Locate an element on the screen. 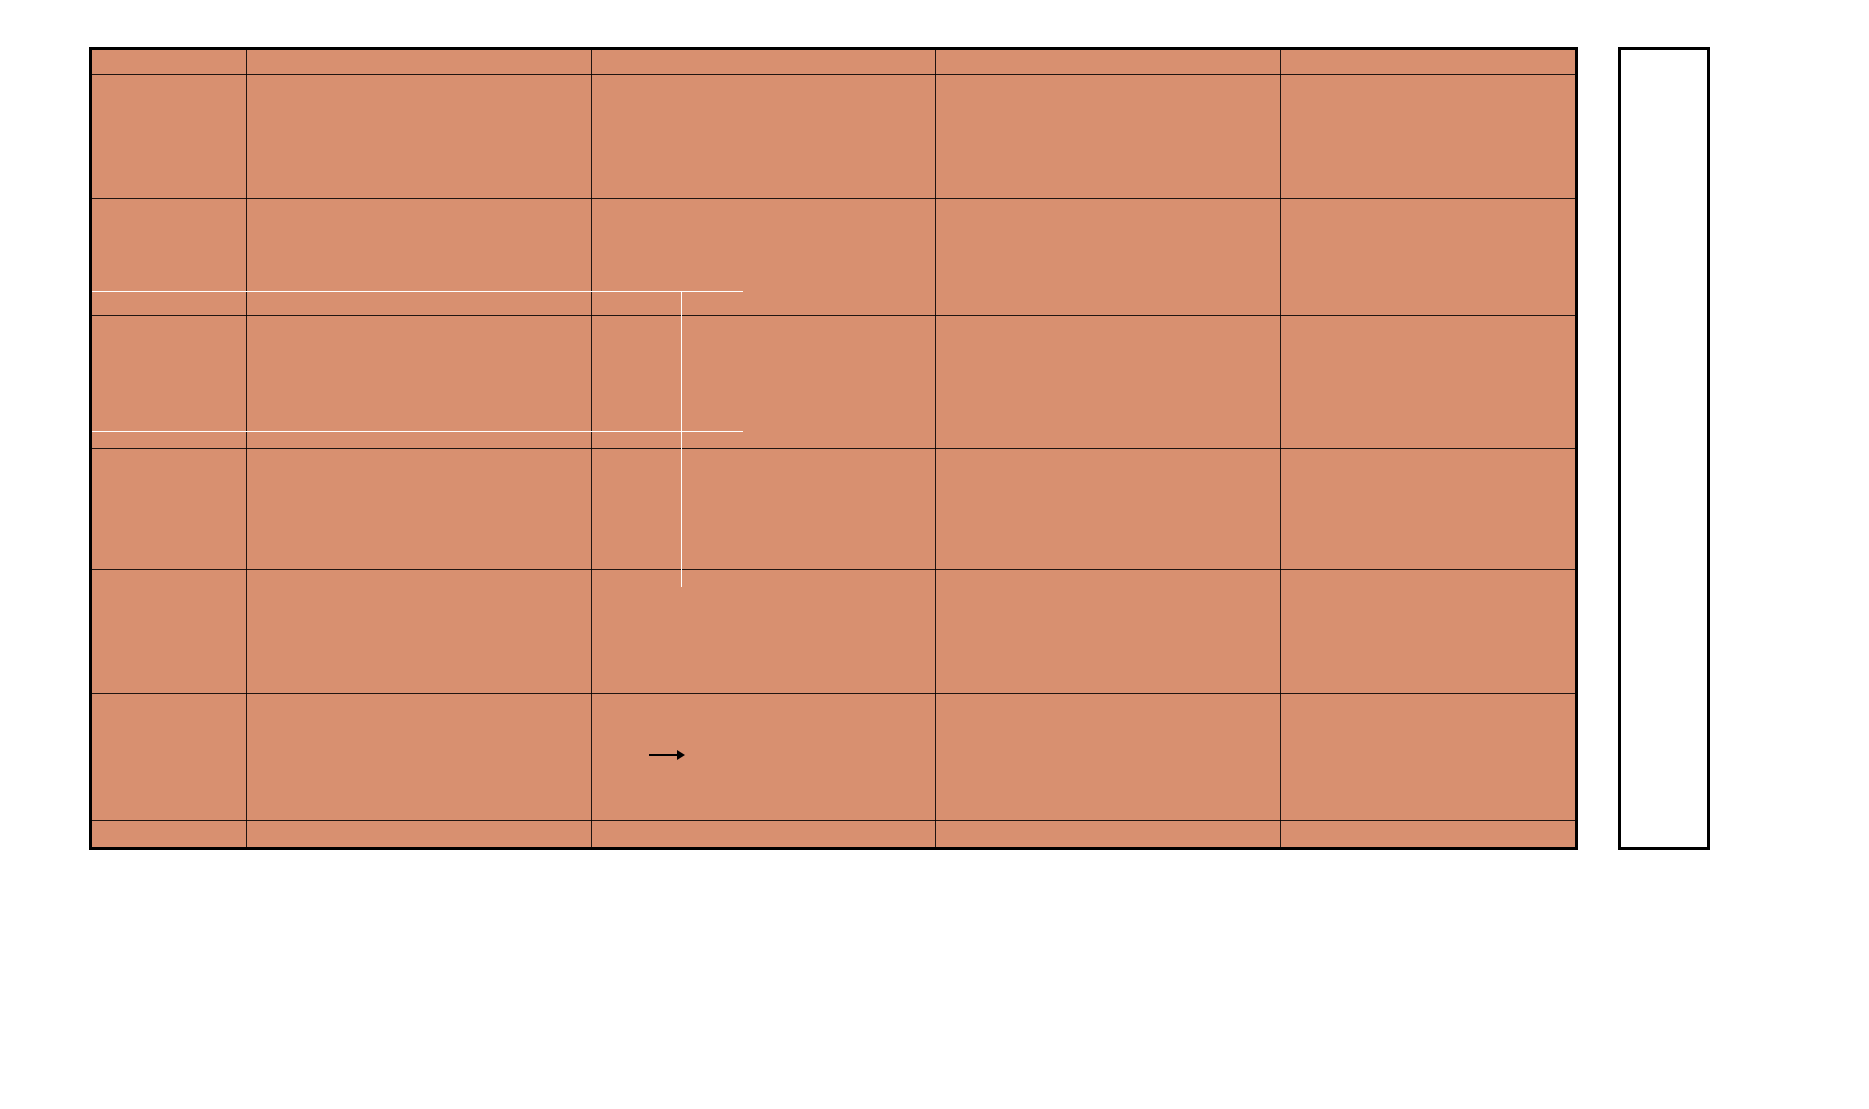 The height and width of the screenshot is (1109, 1869). transect-line-lower is located at coordinates (417, 431).